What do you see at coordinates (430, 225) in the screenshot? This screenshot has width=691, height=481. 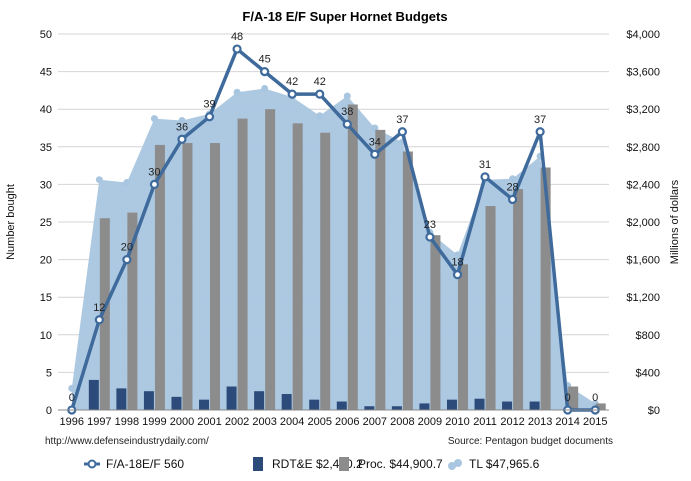 I see `data-label: 23` at bounding box center [430, 225].